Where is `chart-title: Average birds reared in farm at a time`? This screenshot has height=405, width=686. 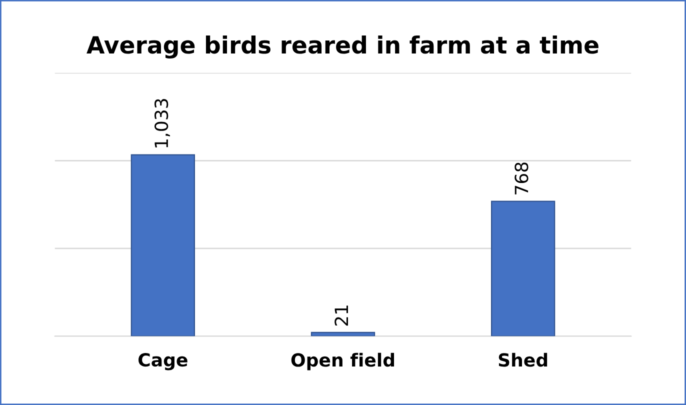 chart-title: Average birds reared in farm at a time is located at coordinates (342, 47).